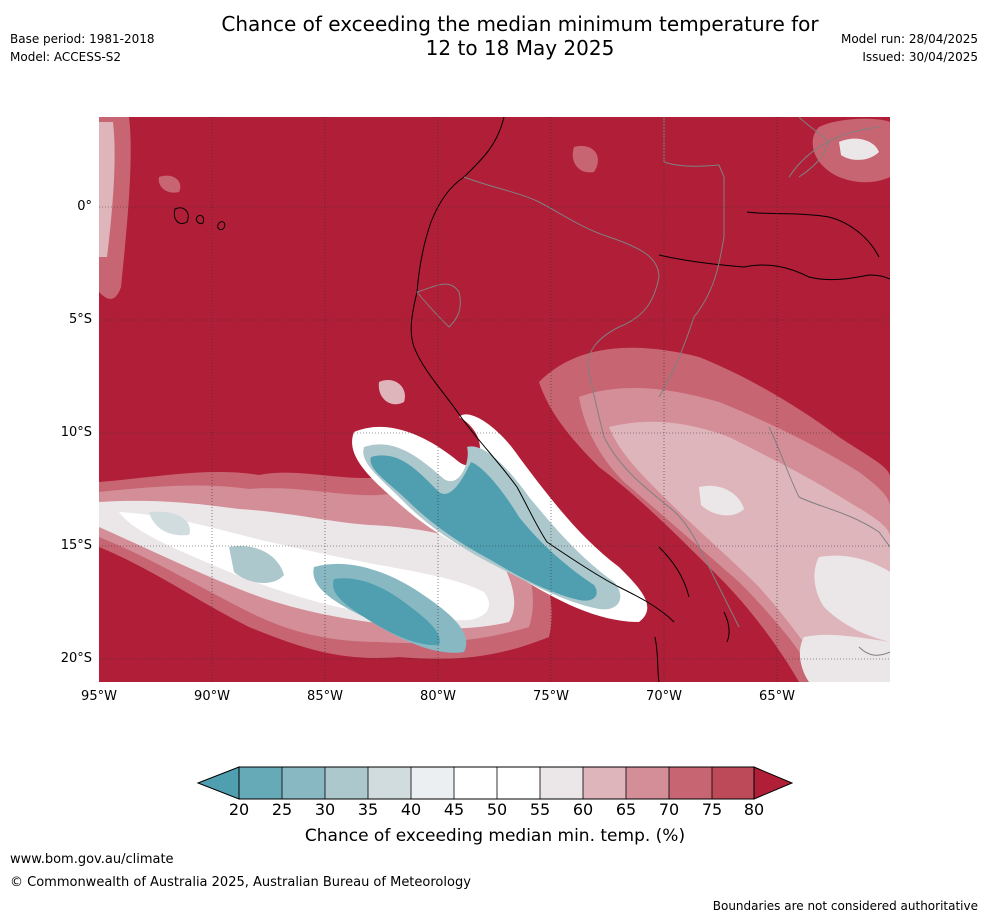 The width and height of the screenshot is (988, 919). Describe the element at coordinates (325, 809) in the screenshot. I see `colorbar-tick-30: 30` at that location.